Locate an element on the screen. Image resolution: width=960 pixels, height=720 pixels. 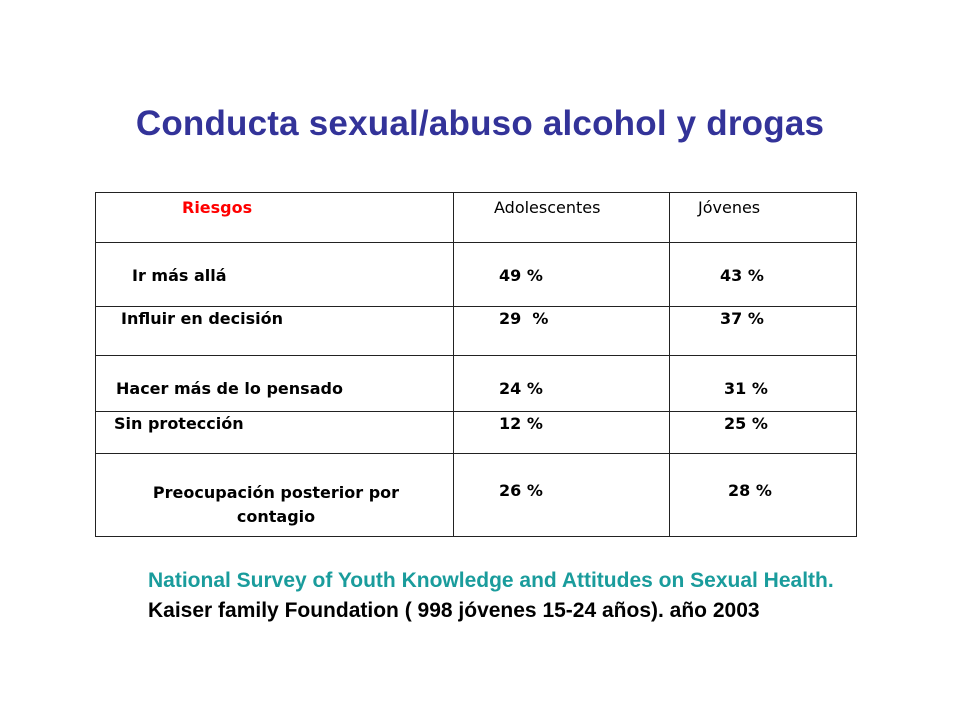
table-row: Sin protección 12 % 25 % is located at coordinates (476, 432).